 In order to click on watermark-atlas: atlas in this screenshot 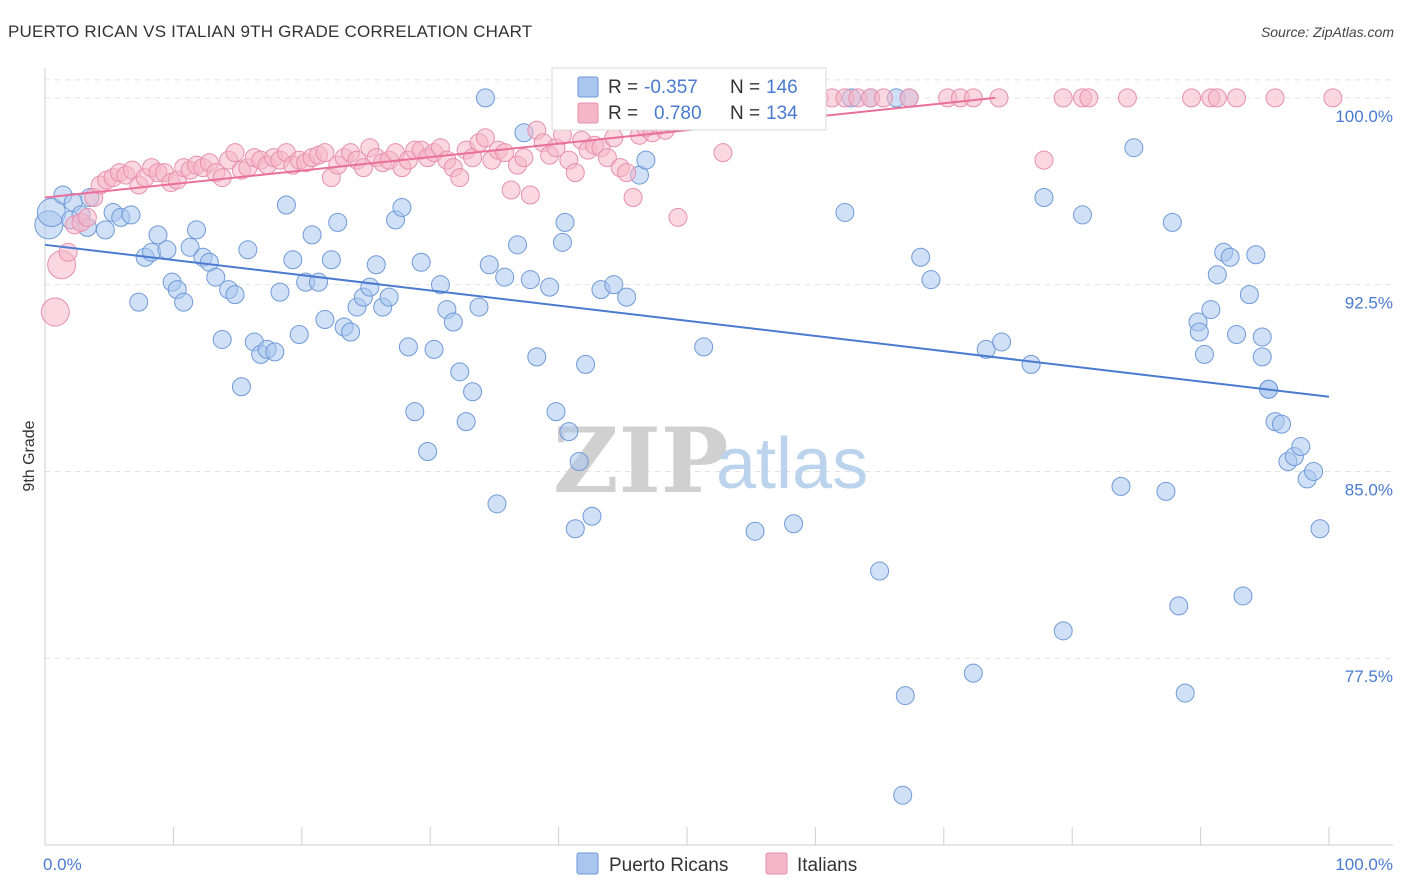, I will do `click(792, 464)`.